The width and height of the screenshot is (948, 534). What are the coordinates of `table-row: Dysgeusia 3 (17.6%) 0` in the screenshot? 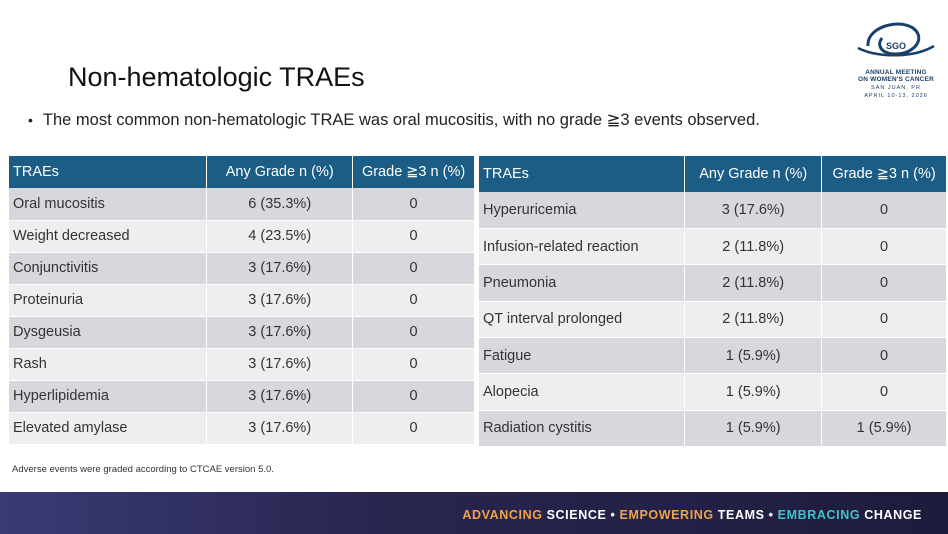 It's located at (242, 332).